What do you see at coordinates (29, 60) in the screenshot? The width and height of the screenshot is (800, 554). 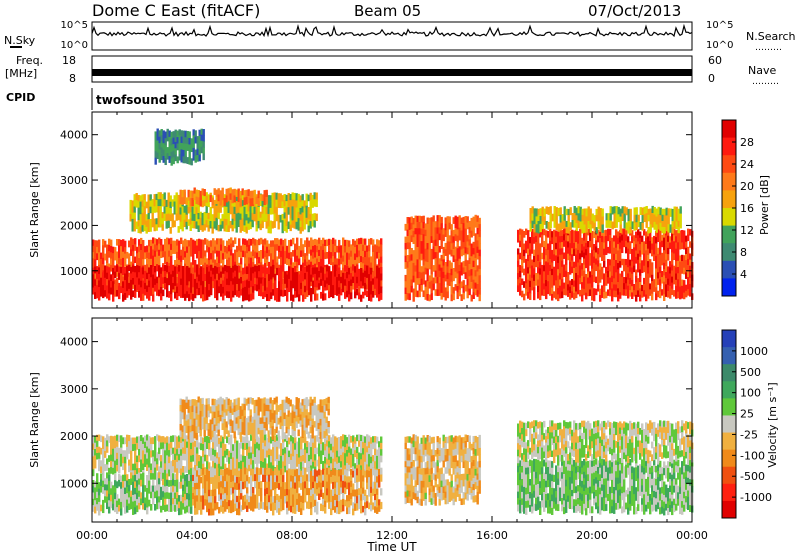 I see `freq-label: Freq.` at bounding box center [29, 60].